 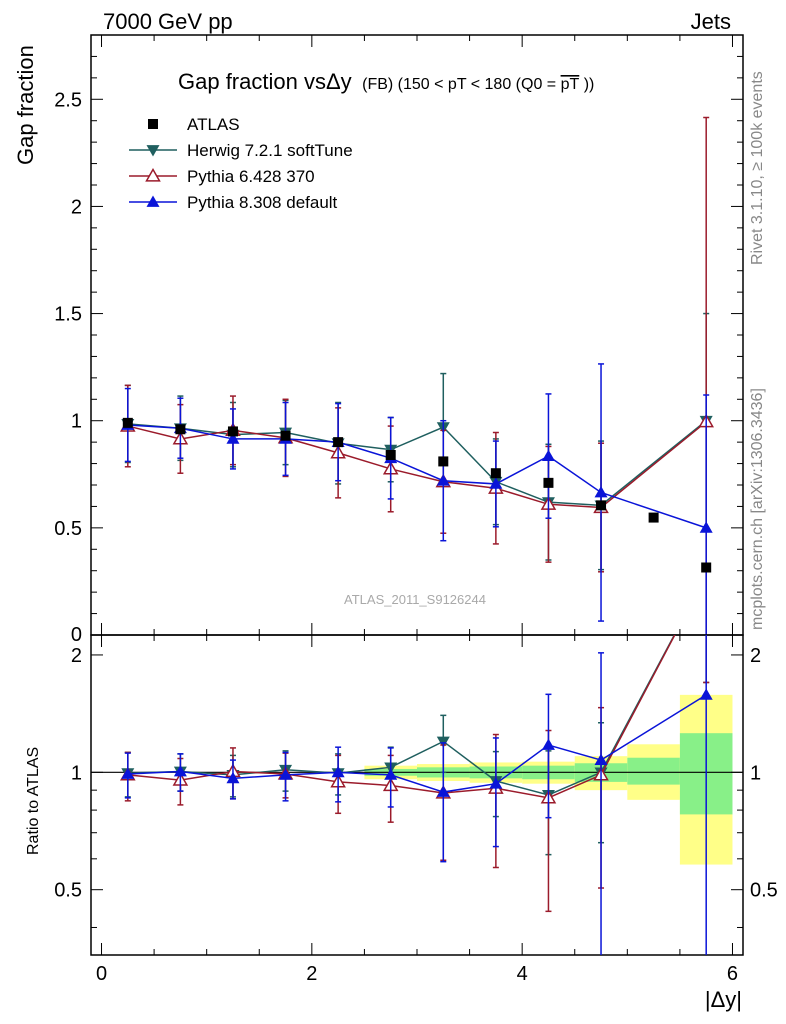 I want to click on y-tick-label: 0.5, so click(x=68, y=529).